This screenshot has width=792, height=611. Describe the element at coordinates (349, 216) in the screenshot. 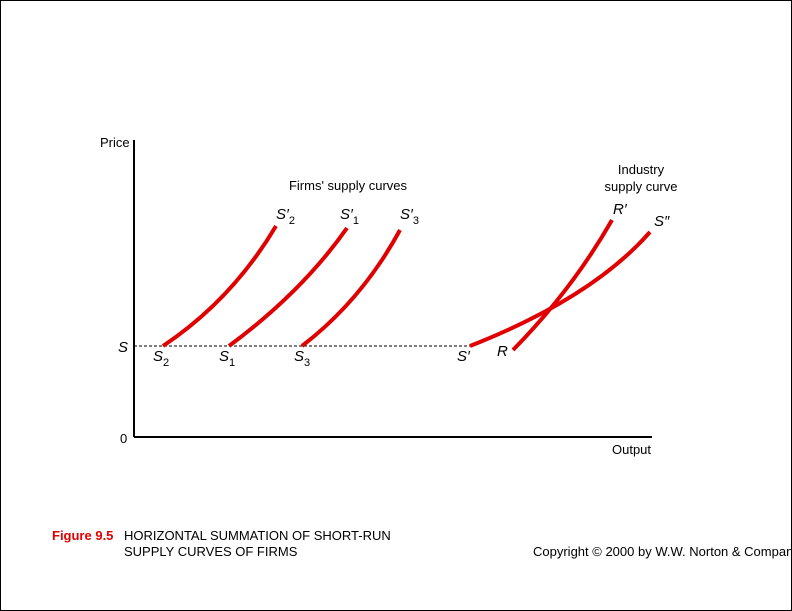

I see `curve-label: S′1` at that location.